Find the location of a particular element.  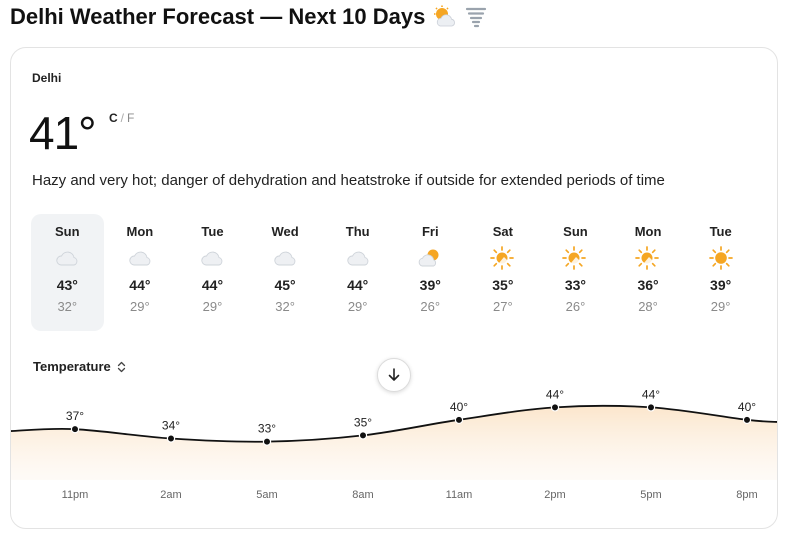

day-card: Mon 36° 28° is located at coordinates (648, 272).